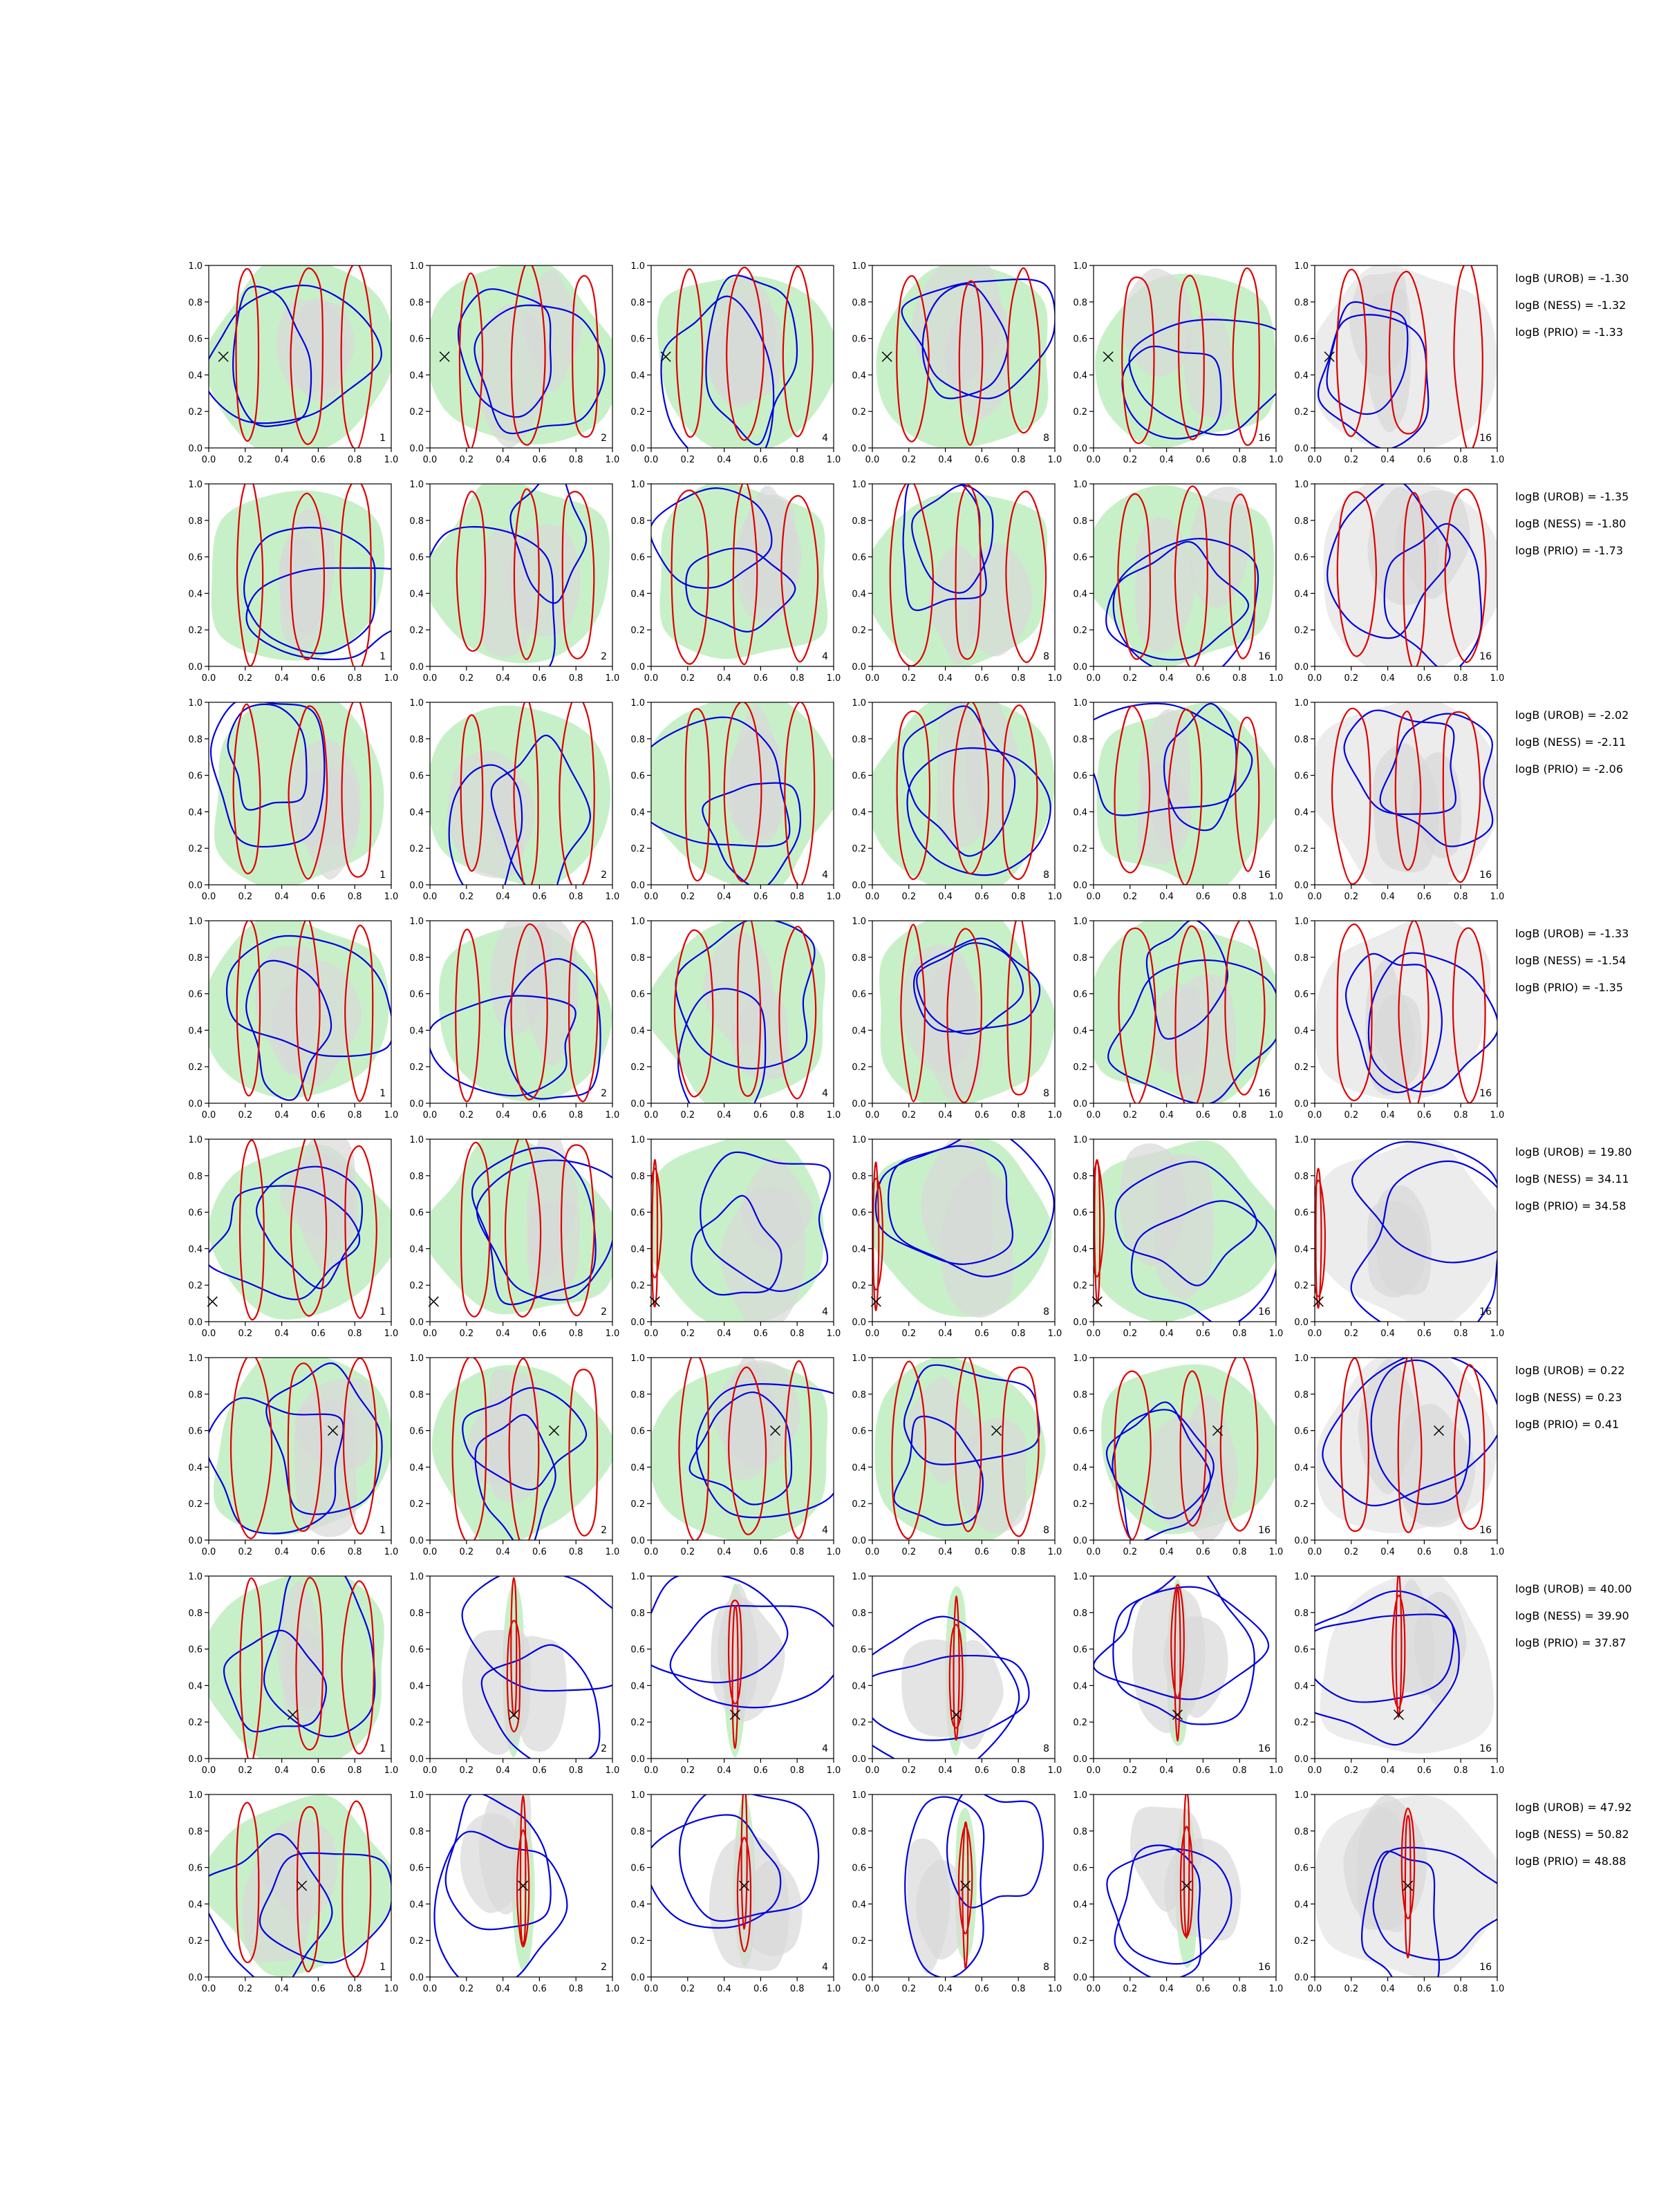 The image size is (1659, 2212). Describe the element at coordinates (1572, 279) in the screenshot. I see `logb-label: logB (UROB) = -1.30` at that location.